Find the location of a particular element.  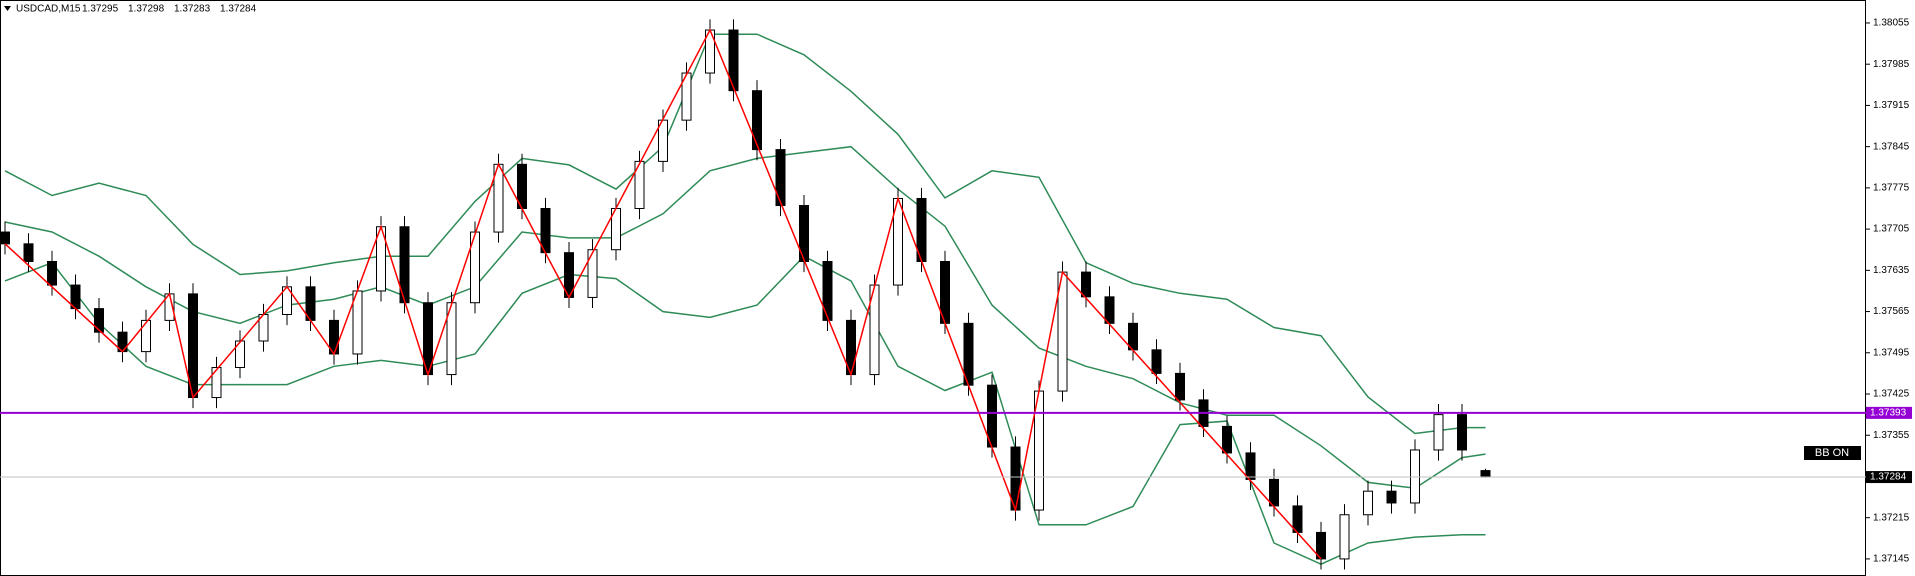

indicator-box is located at coordinates (1832, 453).